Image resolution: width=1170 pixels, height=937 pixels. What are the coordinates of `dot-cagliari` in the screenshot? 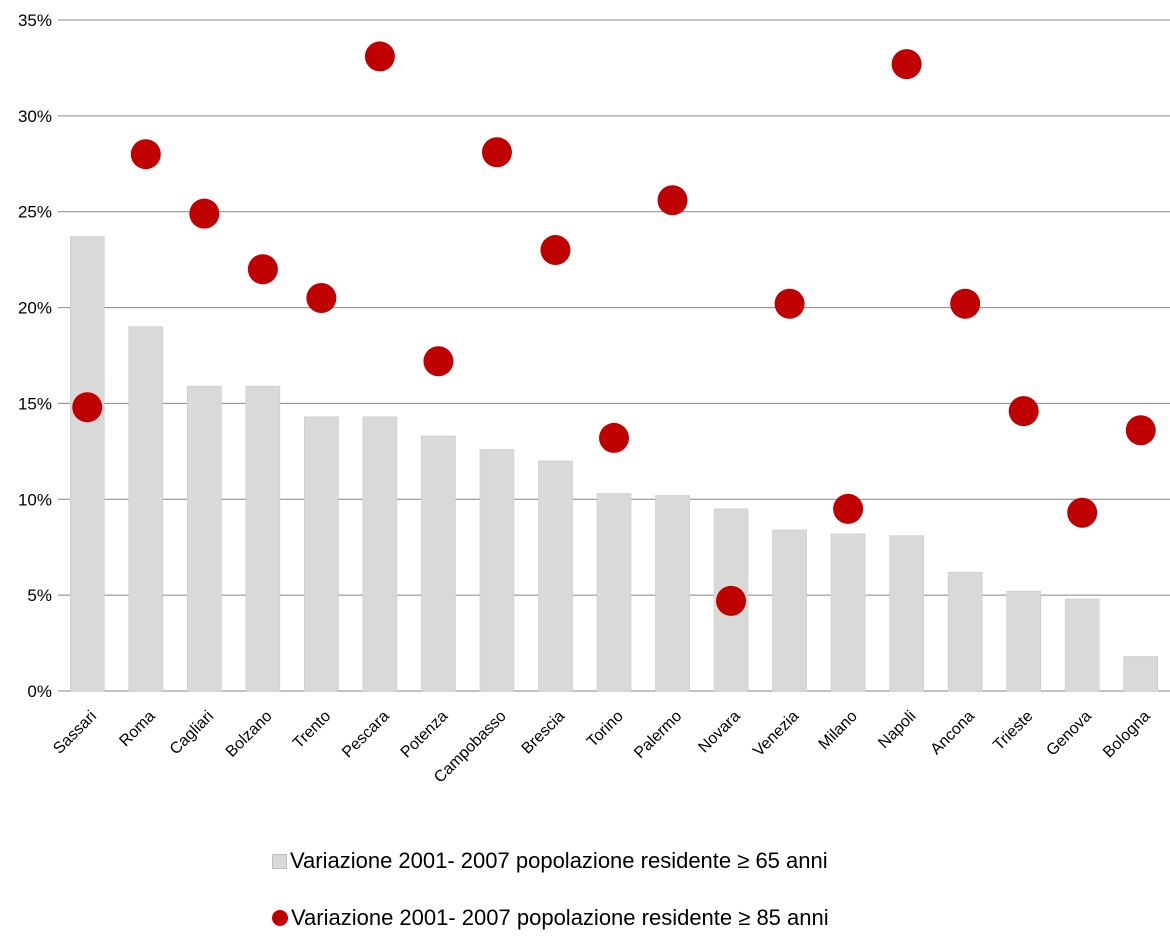 It's located at (204, 213).